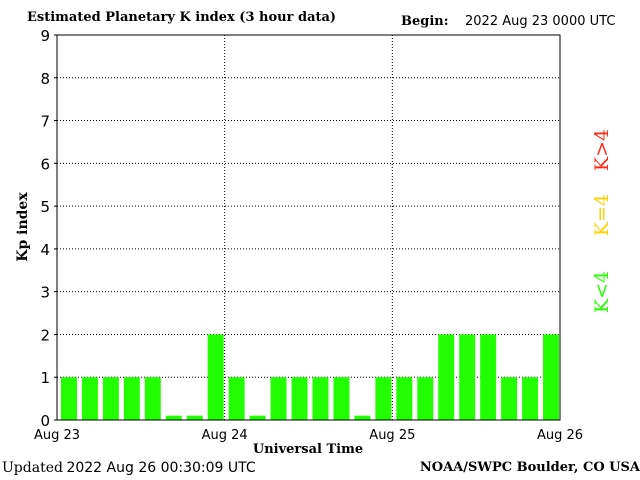 Image resolution: width=640 pixels, height=480 pixels. Describe the element at coordinates (45, 293) in the screenshot. I see `y-tick-label: 3` at that location.